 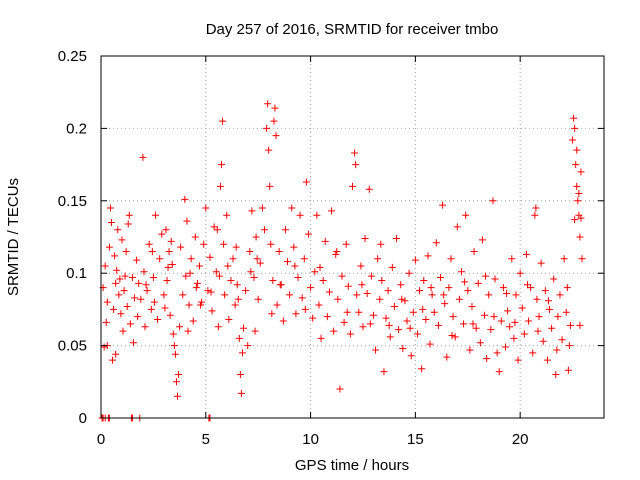 I want to click on x-tick-label: 10, so click(x=310, y=439).